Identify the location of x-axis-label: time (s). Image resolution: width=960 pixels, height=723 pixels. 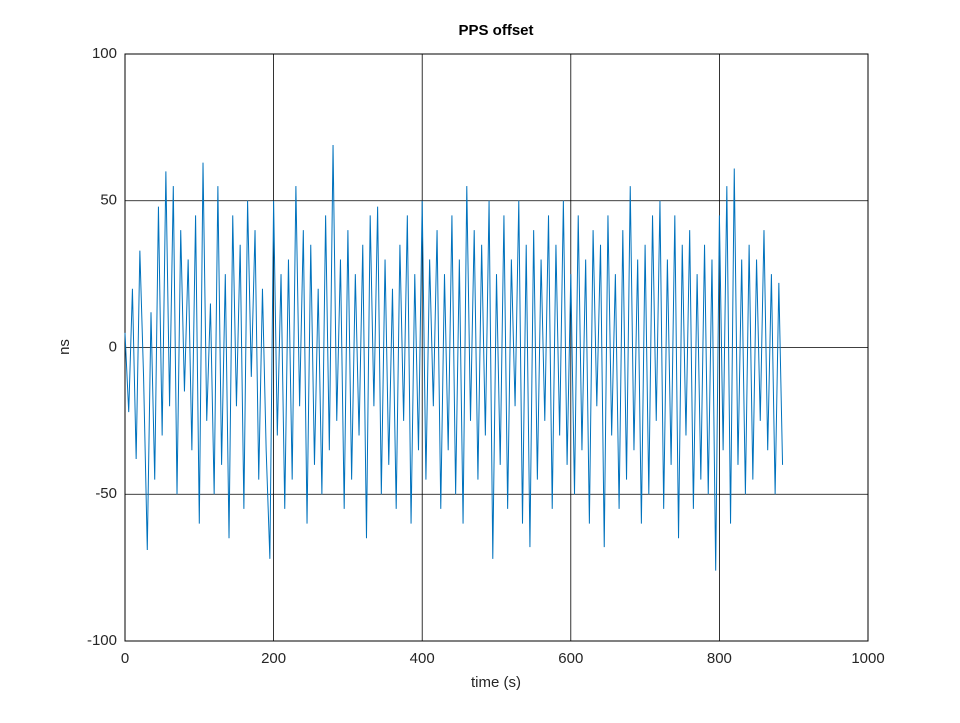
(496, 682).